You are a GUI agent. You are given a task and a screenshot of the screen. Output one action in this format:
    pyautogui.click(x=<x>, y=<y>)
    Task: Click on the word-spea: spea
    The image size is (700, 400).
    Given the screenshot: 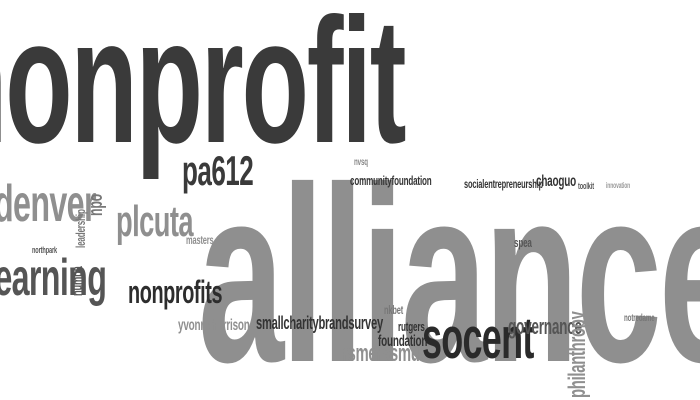 What is the action you would take?
    pyautogui.click(x=523, y=242)
    